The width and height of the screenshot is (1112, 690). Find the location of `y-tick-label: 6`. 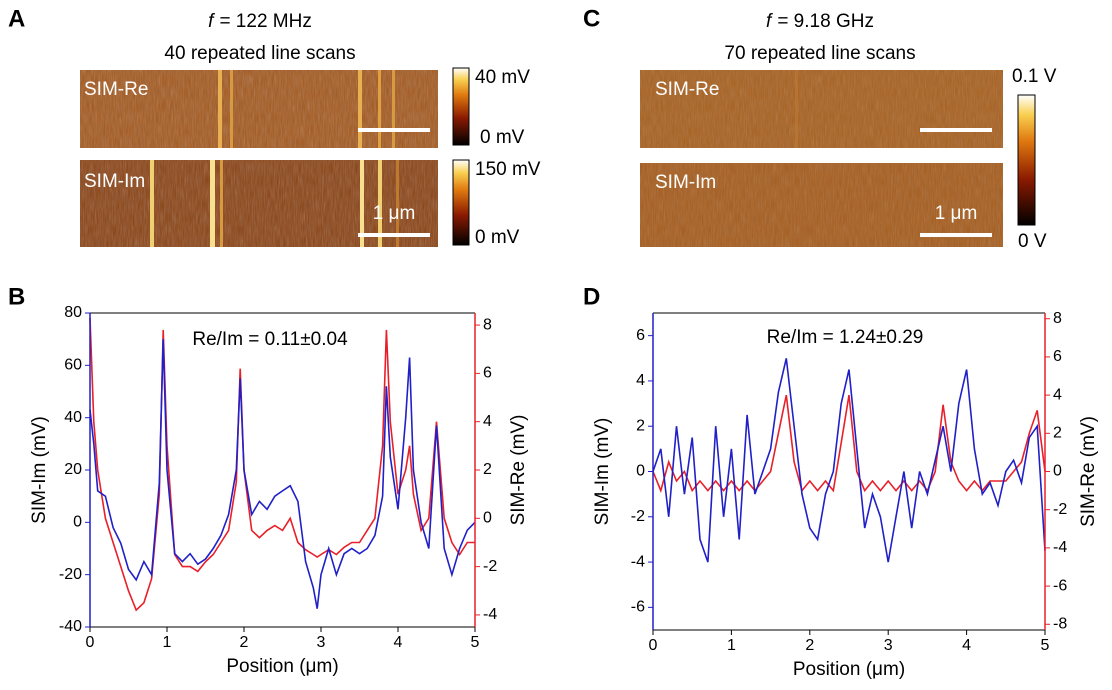

y-tick-label: 6 is located at coordinates (640, 335).